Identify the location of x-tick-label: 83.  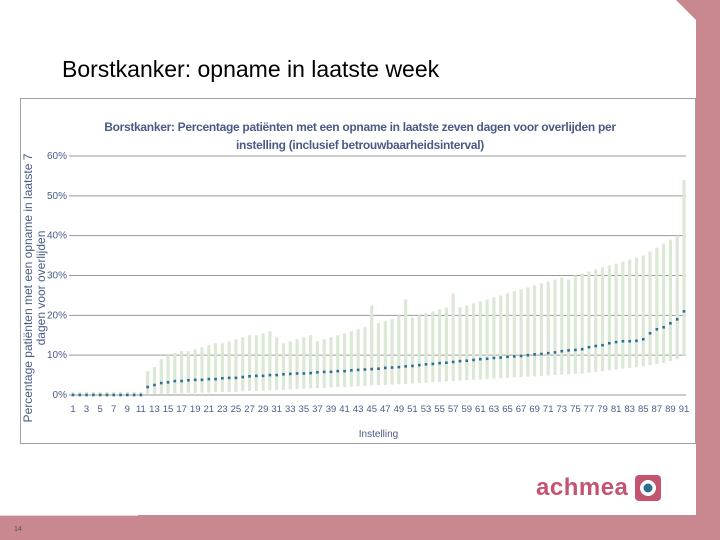
(629, 409).